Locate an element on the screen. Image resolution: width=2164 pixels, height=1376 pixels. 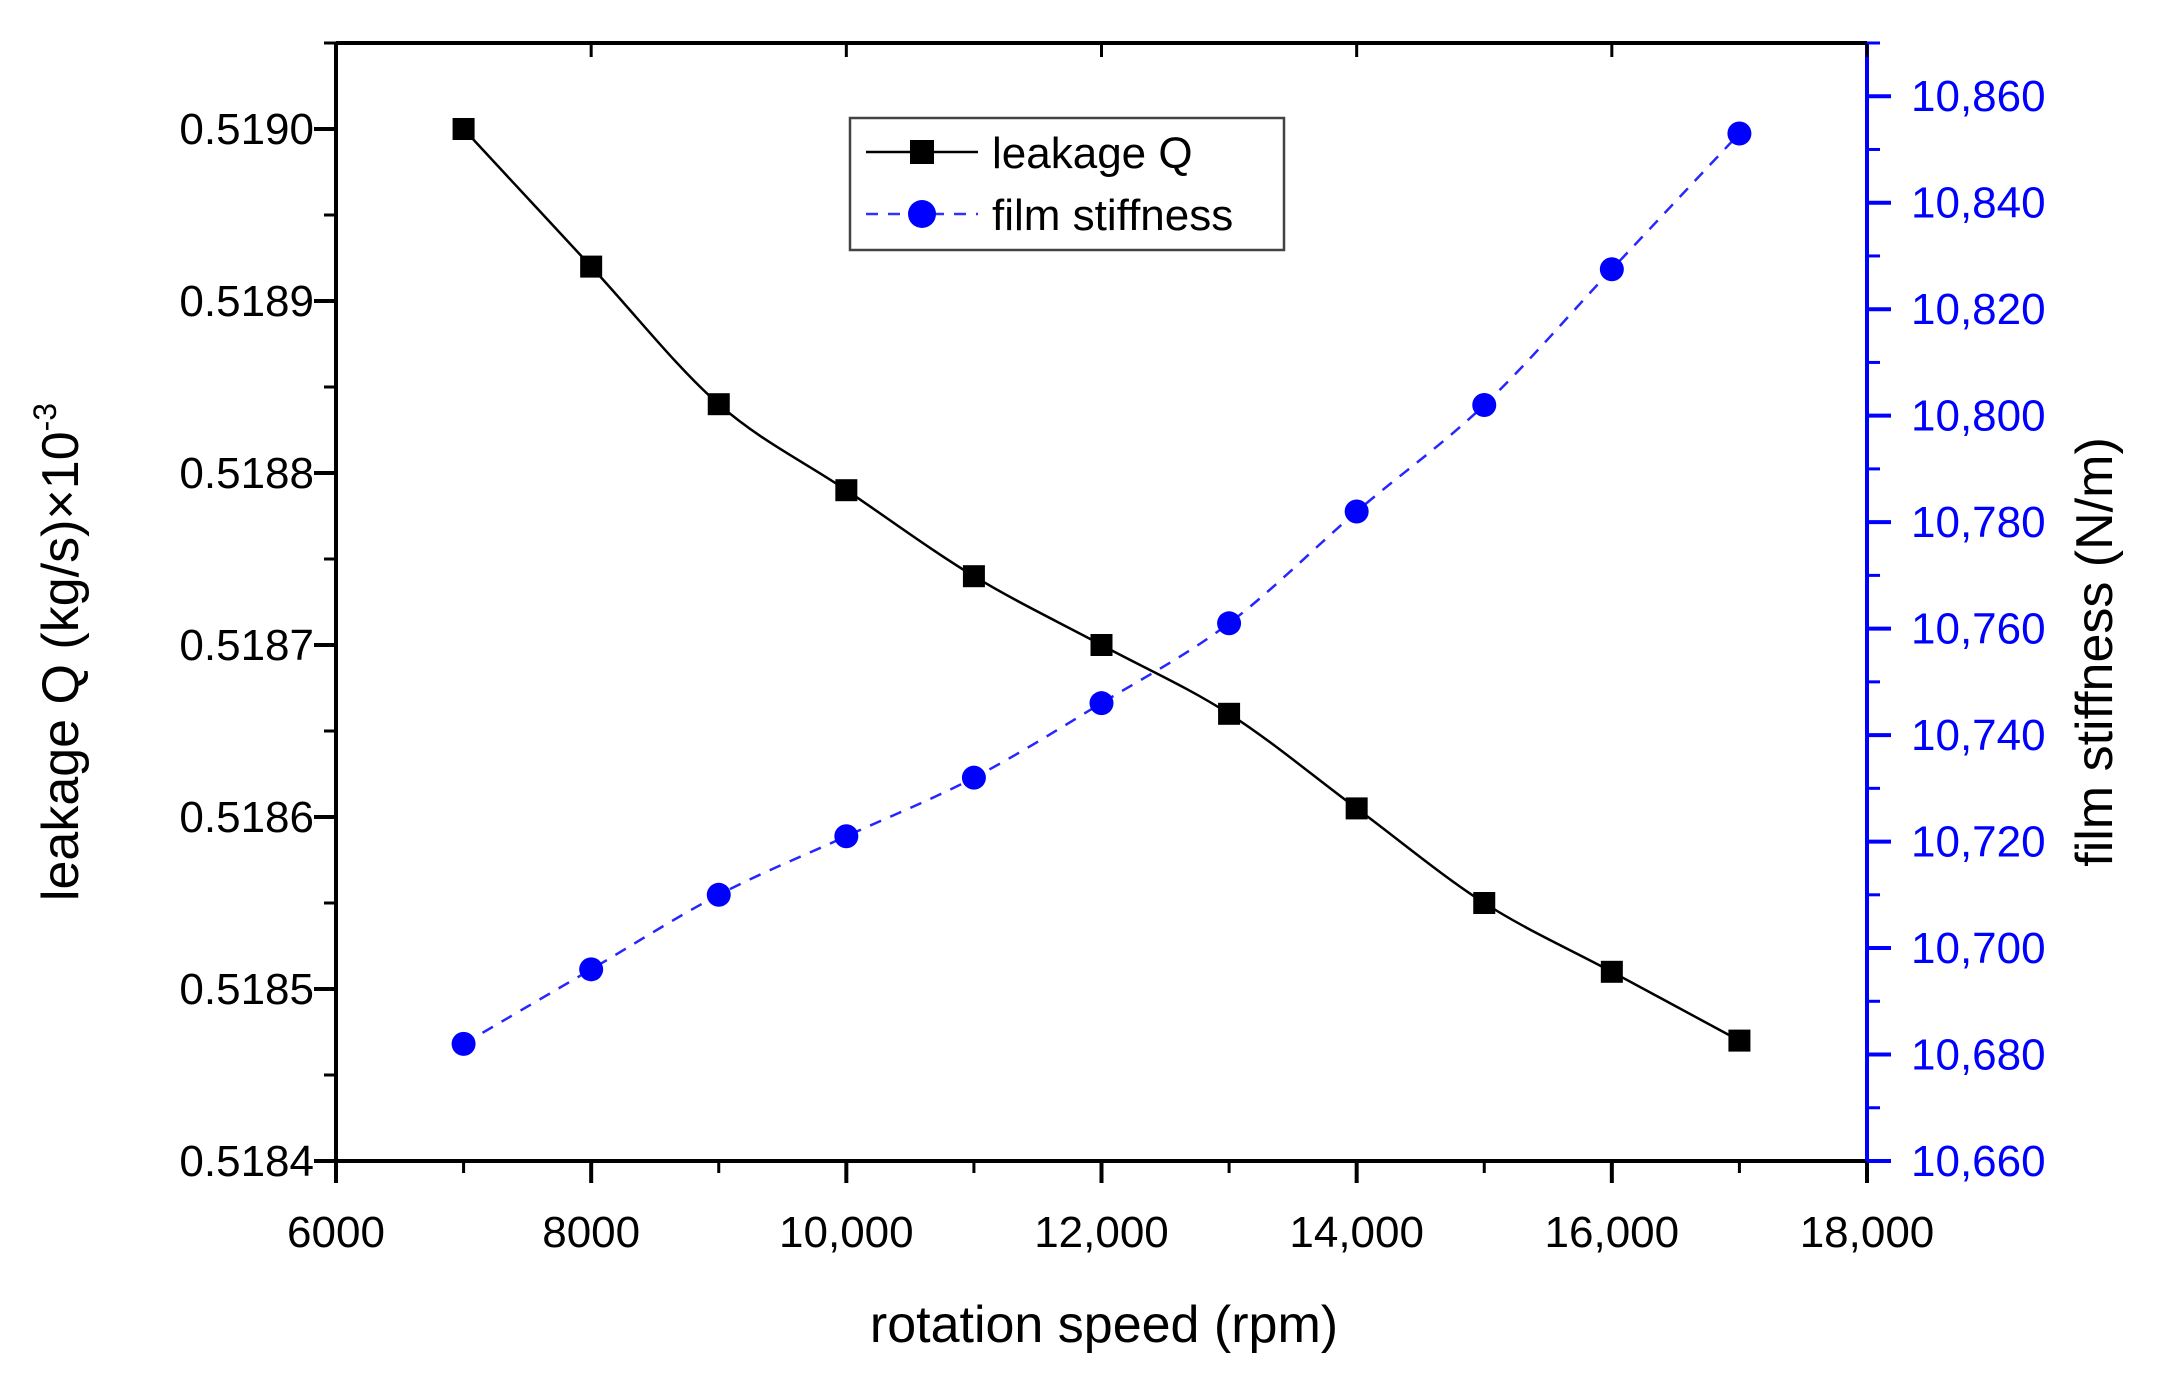
y-right-tick-label: 10,720 is located at coordinates (1978, 842).